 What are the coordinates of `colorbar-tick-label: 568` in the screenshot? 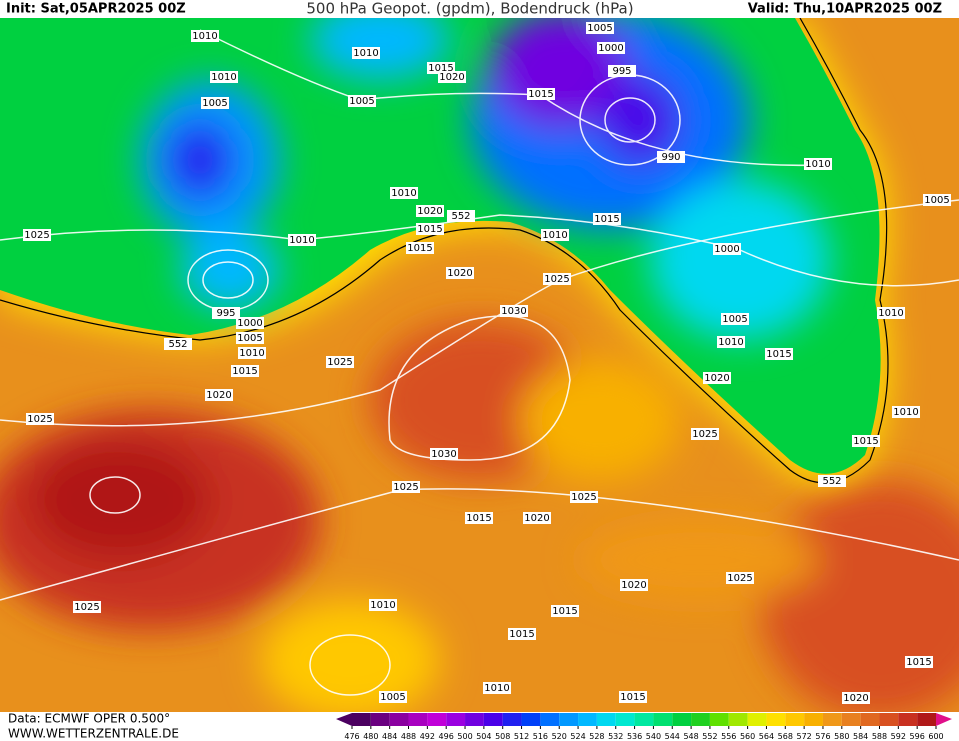 It's located at (785, 736).